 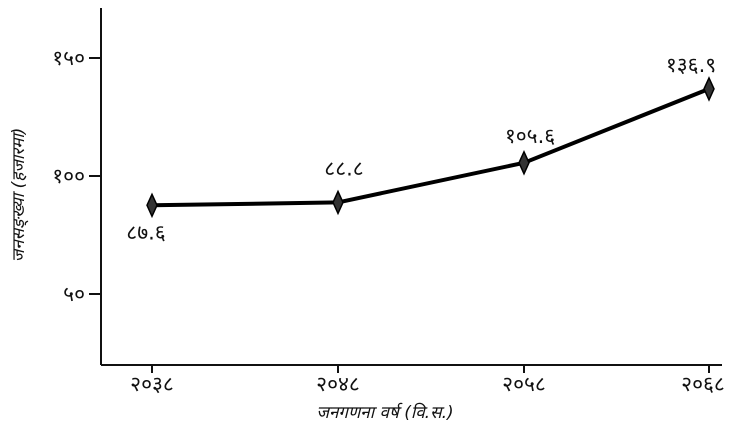 What do you see at coordinates (343, 168) in the screenshot?
I see `data-value-label: ८८.८` at bounding box center [343, 168].